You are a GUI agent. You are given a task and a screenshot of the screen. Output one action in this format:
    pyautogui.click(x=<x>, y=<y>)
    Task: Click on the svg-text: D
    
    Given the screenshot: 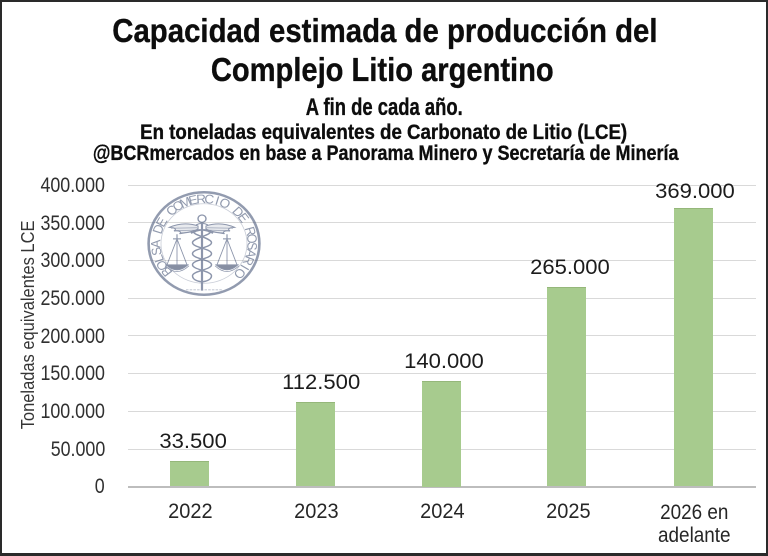 What is the action you would take?
    pyautogui.click(x=158, y=228)
    